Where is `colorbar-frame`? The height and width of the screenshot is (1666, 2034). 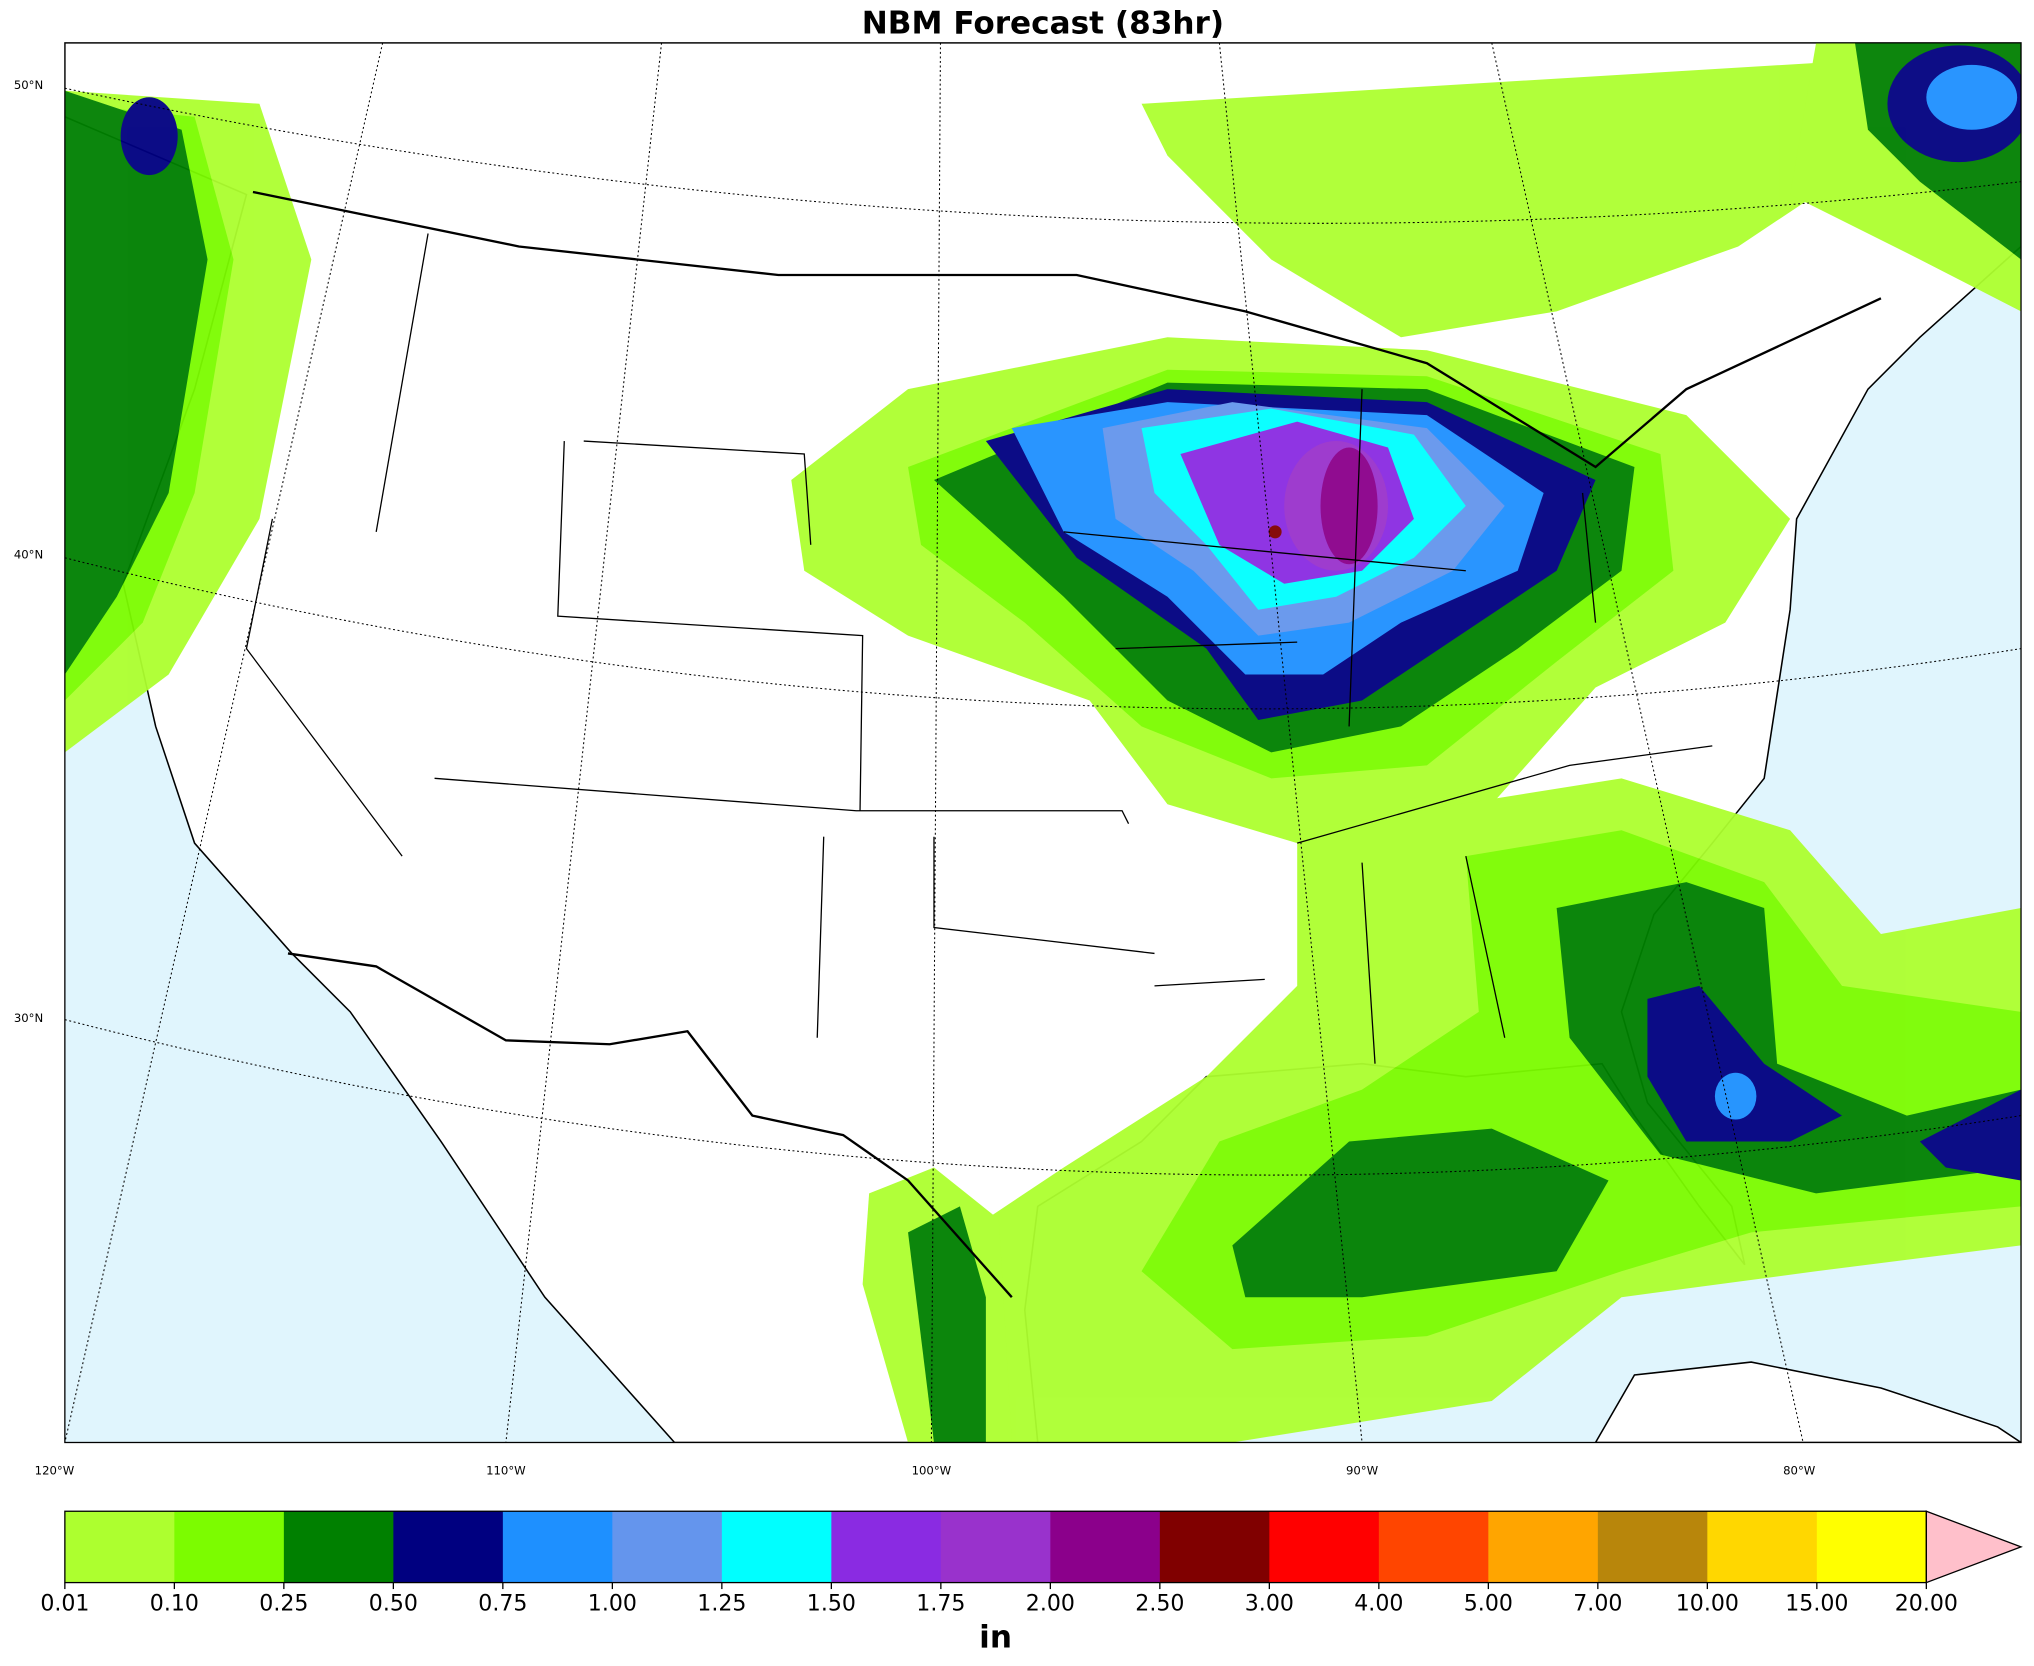 colorbar-frame is located at coordinates (995, 1547).